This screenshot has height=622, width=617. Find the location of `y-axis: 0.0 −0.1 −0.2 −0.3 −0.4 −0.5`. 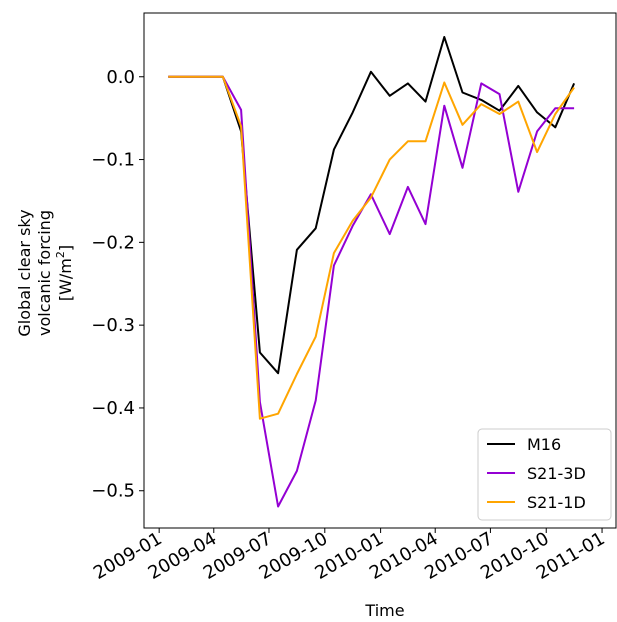

y-axis: 0.0 −0.1 −0.2 −0.3 −0.4 −0.5 is located at coordinates (117, 284).